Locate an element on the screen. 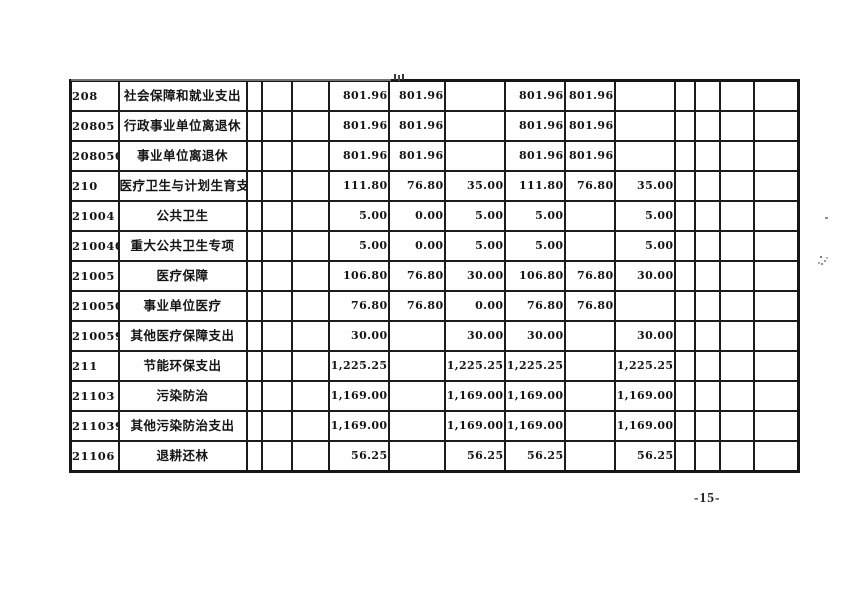 This screenshot has width=842, height=600. code-cell: 2080502 is located at coordinates (94, 156).